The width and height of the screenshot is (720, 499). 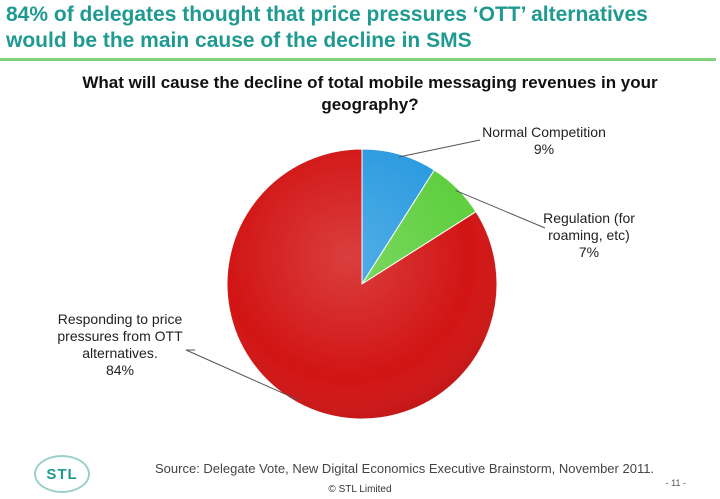 What do you see at coordinates (360, 489) in the screenshot?
I see `copyright-note: © STL Limited` at bounding box center [360, 489].